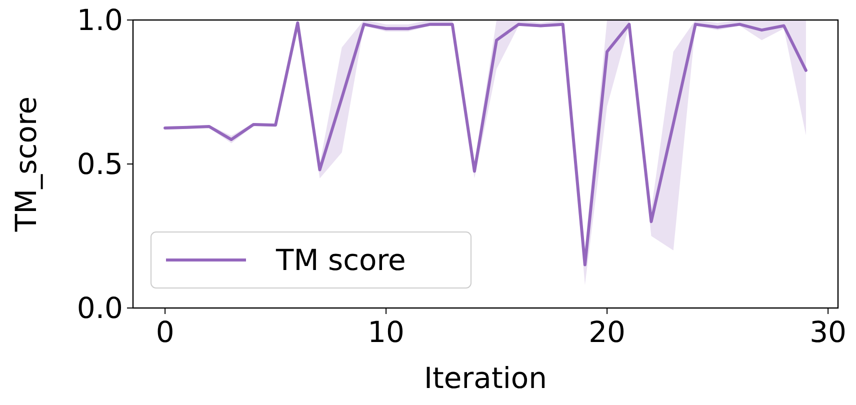  What do you see at coordinates (607, 332) in the screenshot?
I see `x-tick-label: 20` at bounding box center [607, 332].